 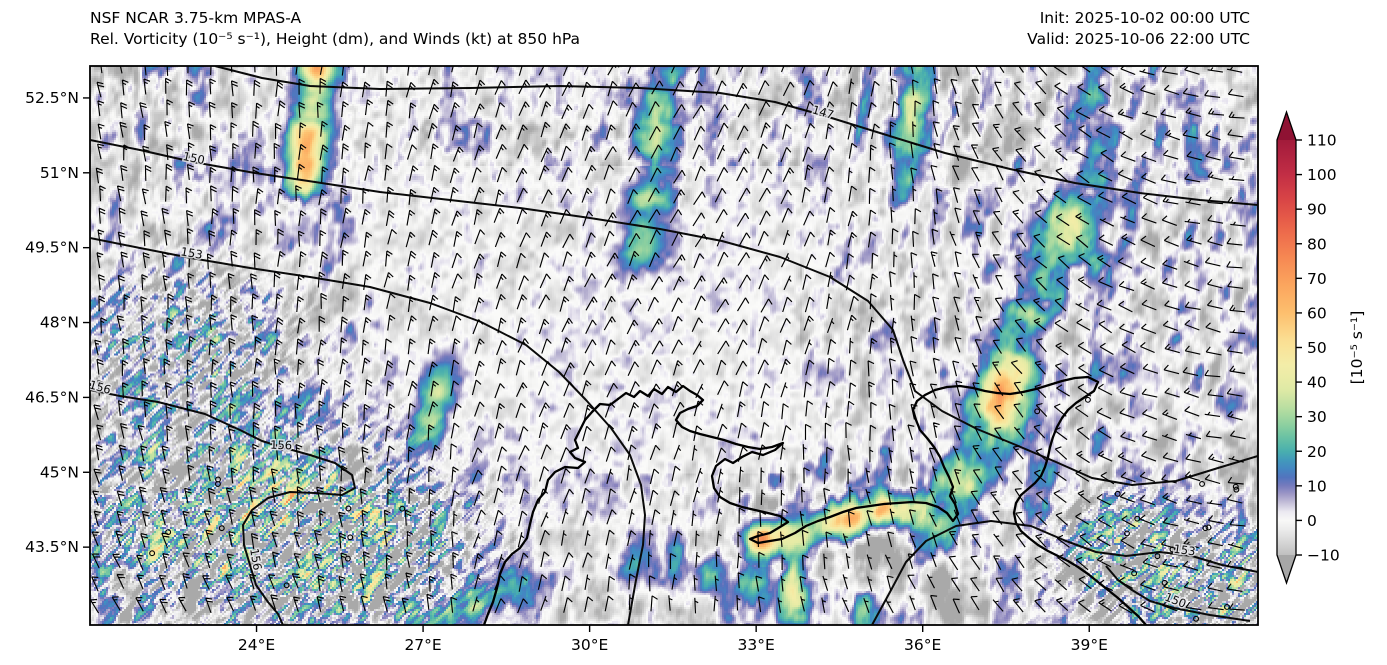 I want to click on x-tick-label: 39°E, so click(x=1089, y=645).